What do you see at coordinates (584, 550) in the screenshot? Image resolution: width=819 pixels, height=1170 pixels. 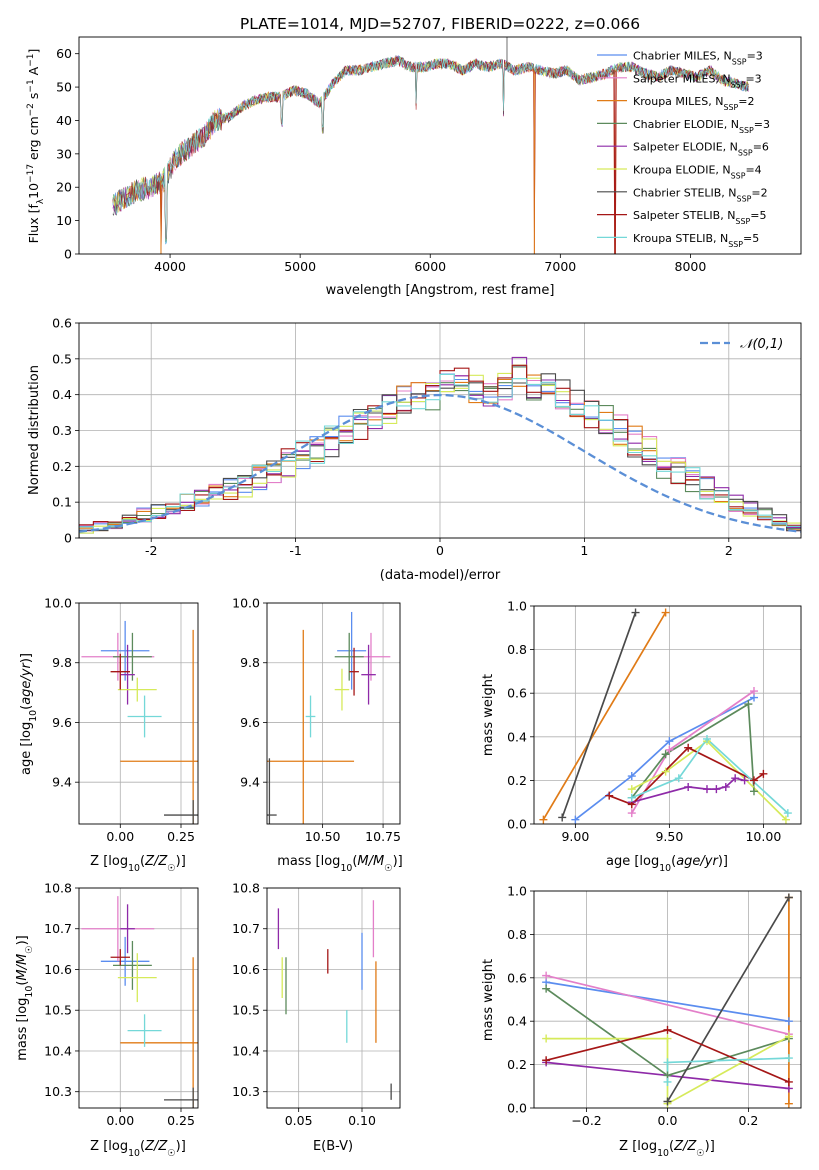 I see `x-tick-label: 1` at bounding box center [584, 550].